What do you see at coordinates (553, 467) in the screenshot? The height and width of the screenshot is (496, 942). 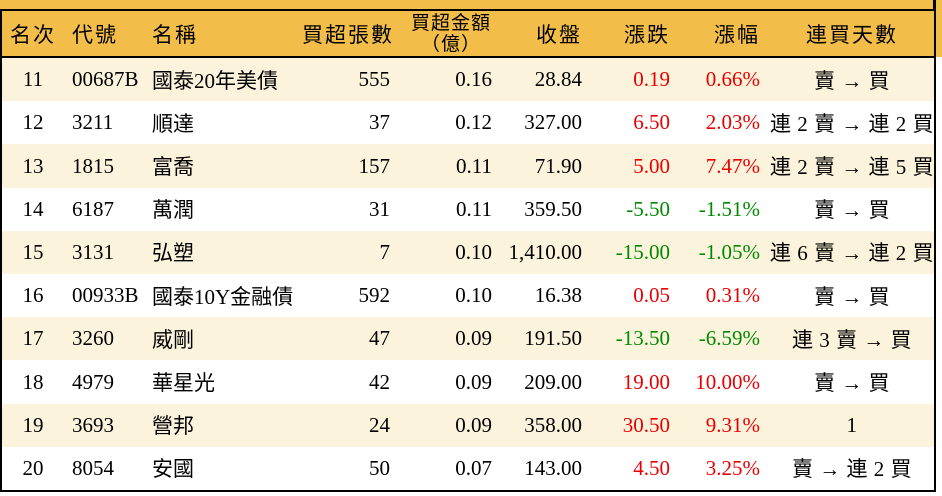 I see `cell-close: 143.00` at bounding box center [553, 467].